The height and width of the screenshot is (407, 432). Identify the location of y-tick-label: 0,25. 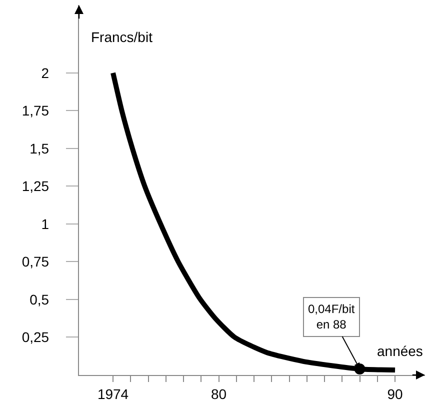
(36, 337).